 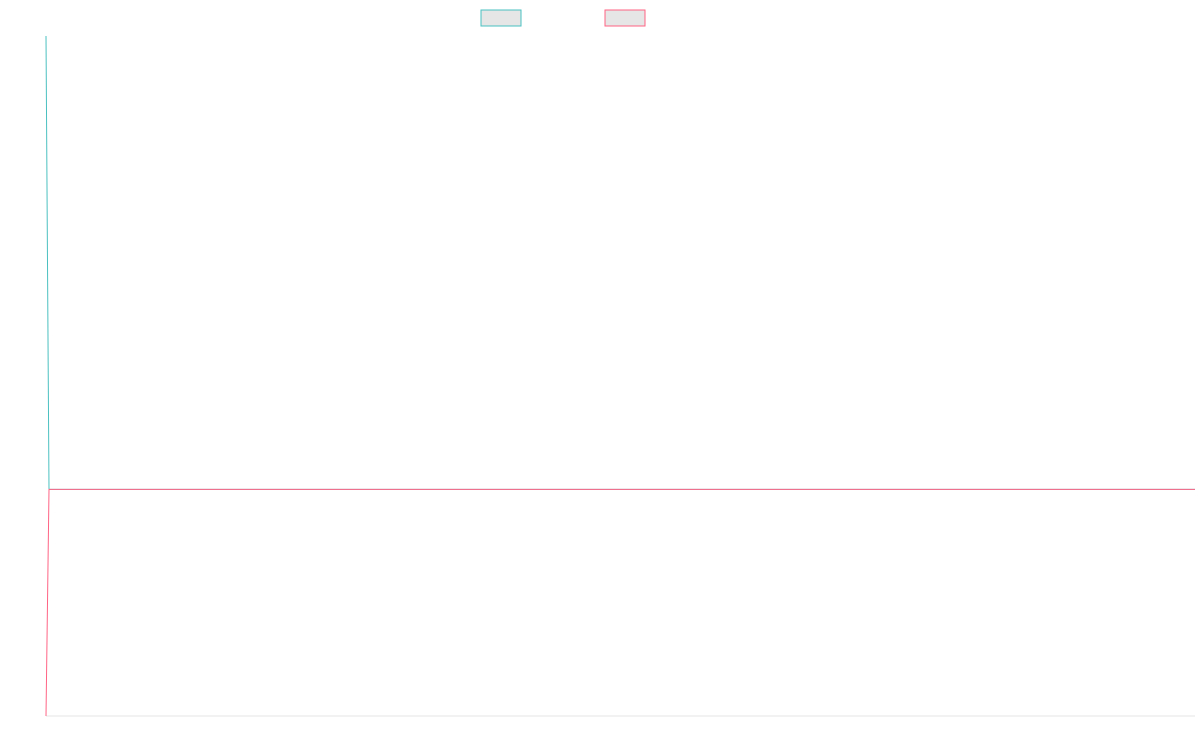 I want to click on legend, so click(x=563, y=18).